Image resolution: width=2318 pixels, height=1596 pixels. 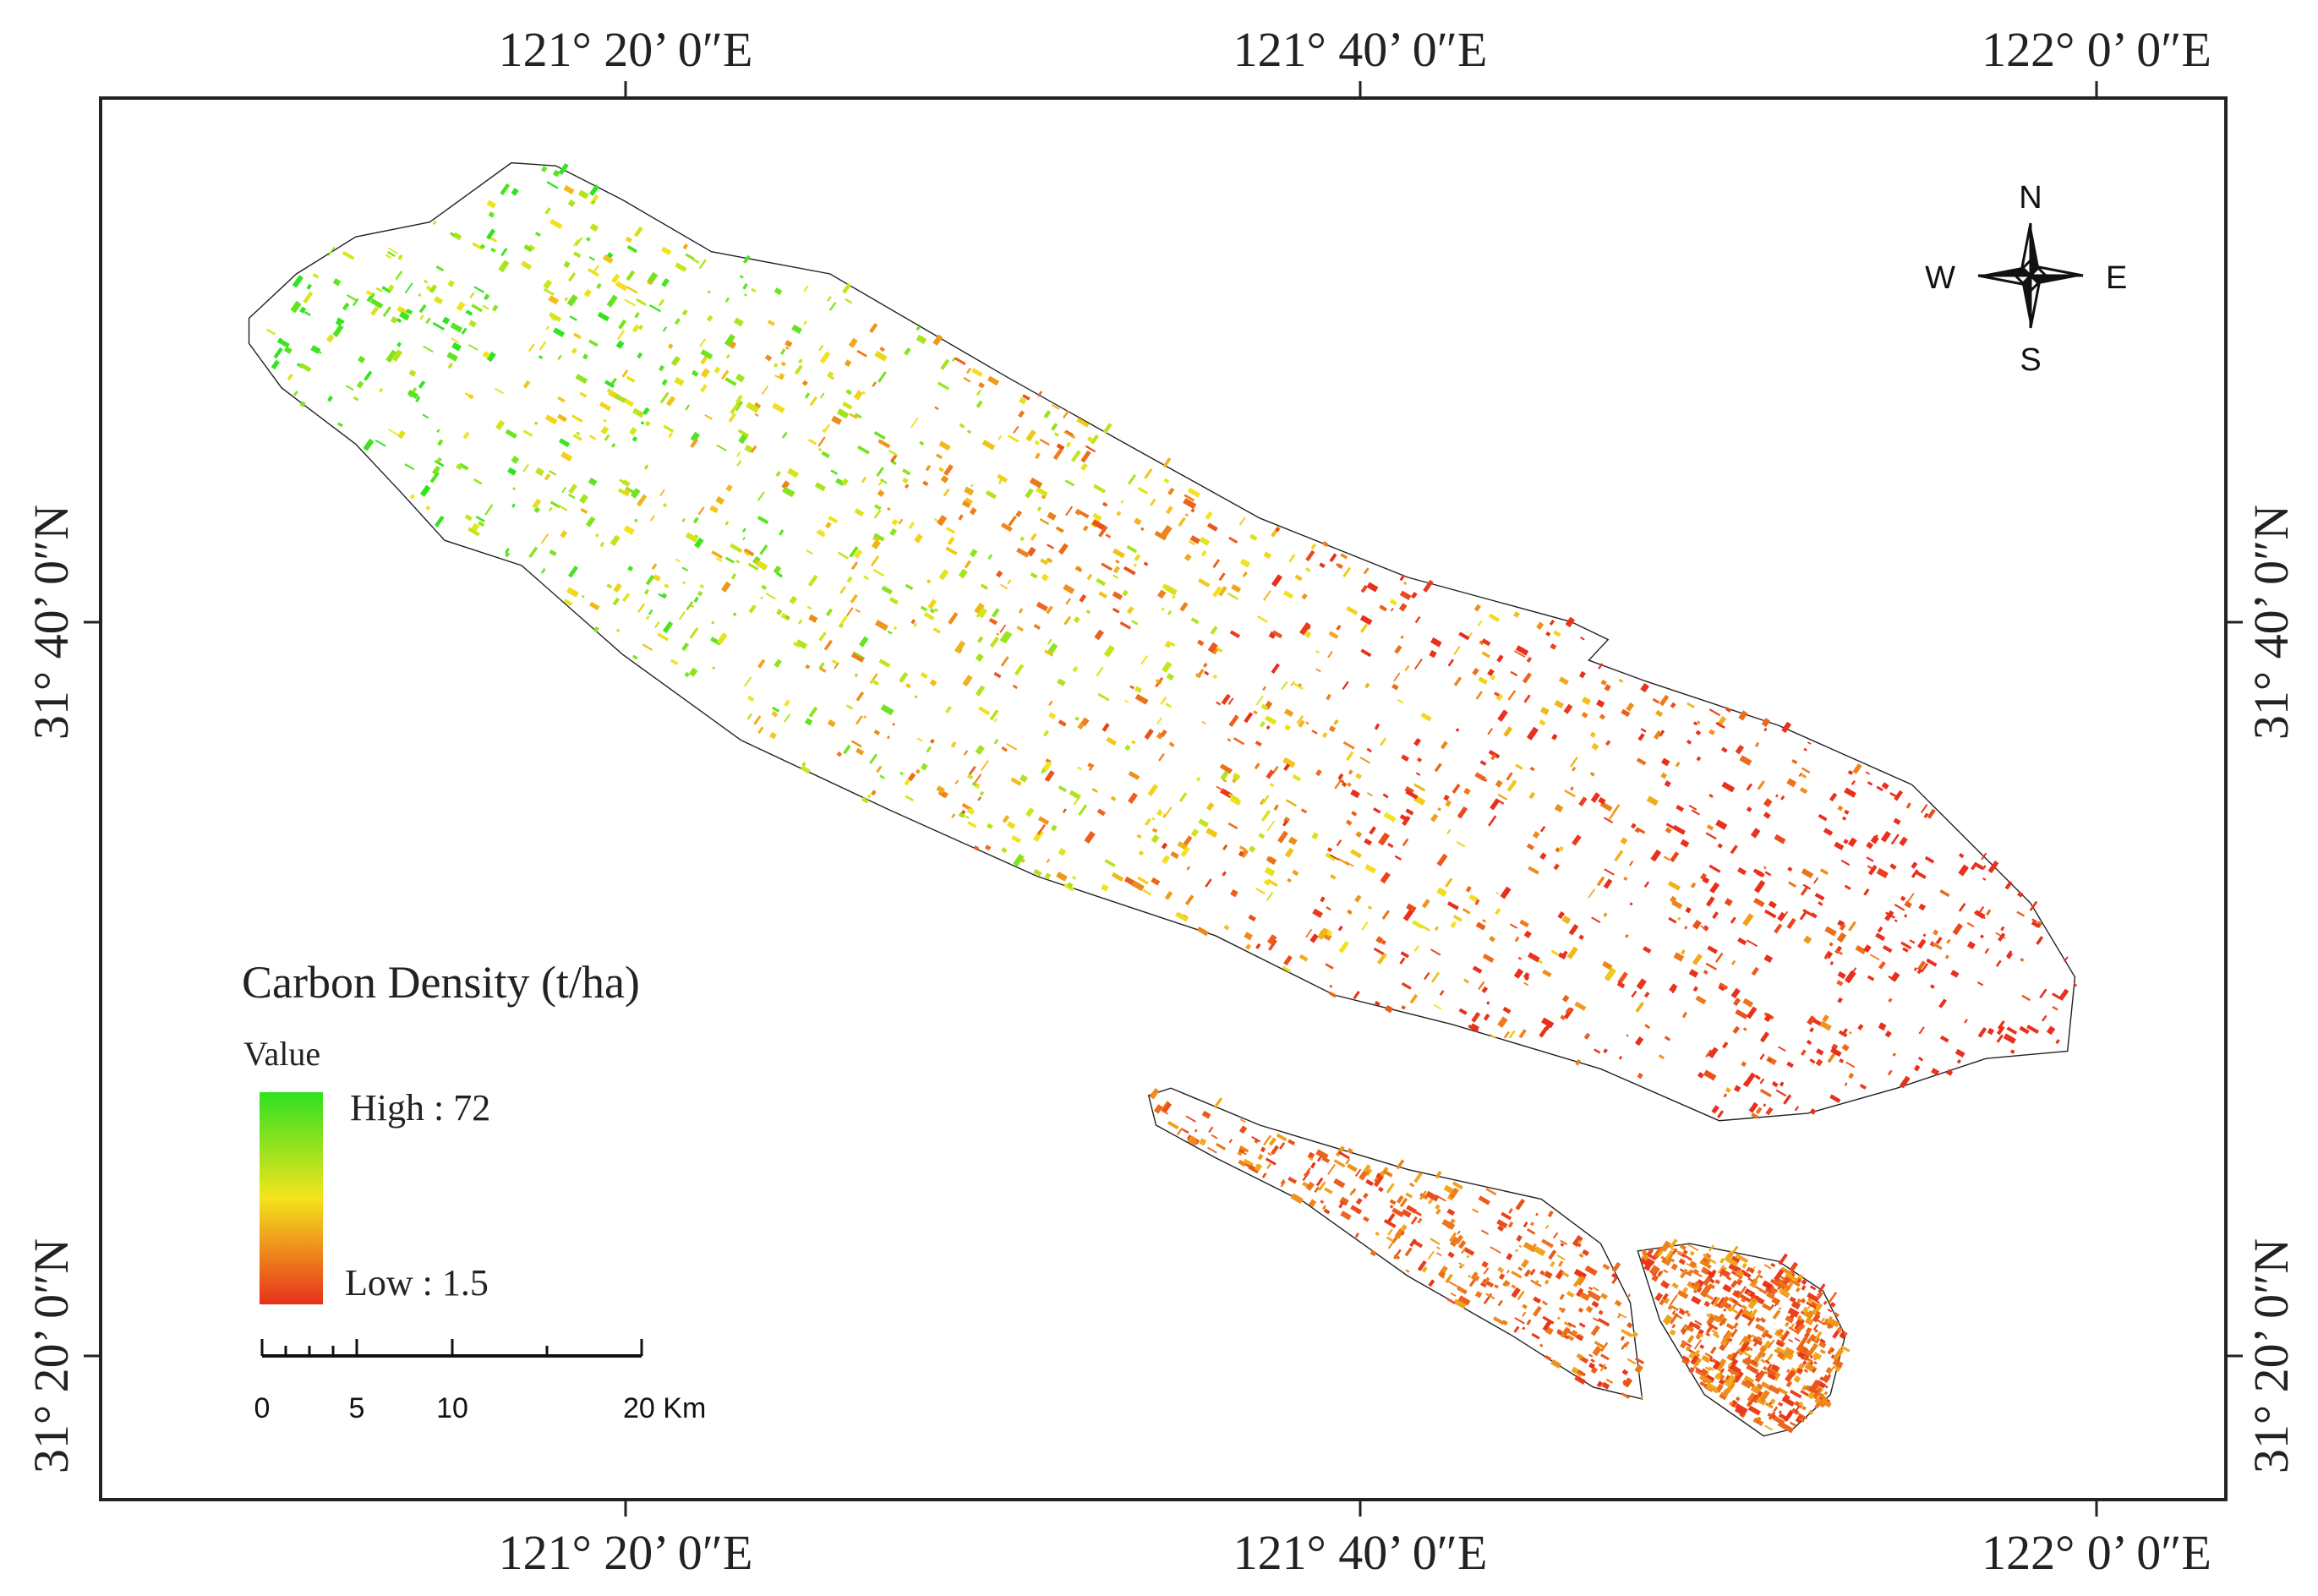 I want to click on compass-s: S, so click(x=2030, y=360).